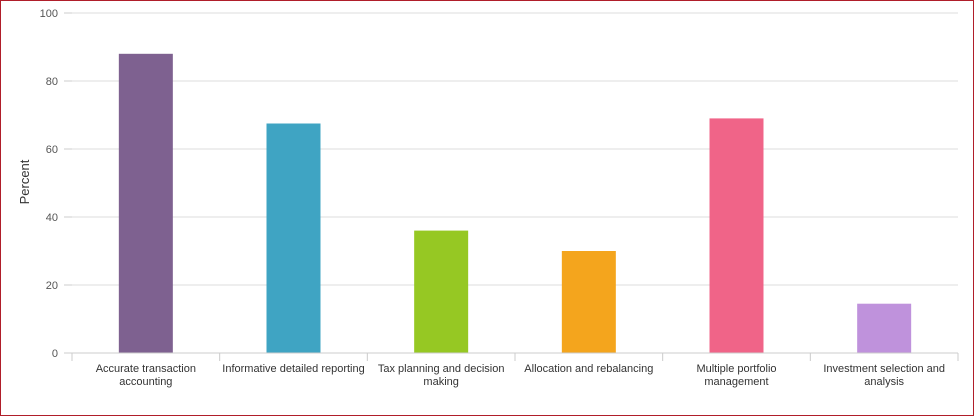  I want to click on y-axis-ticks: 0 20 40 60 80 100, so click(56, 184).